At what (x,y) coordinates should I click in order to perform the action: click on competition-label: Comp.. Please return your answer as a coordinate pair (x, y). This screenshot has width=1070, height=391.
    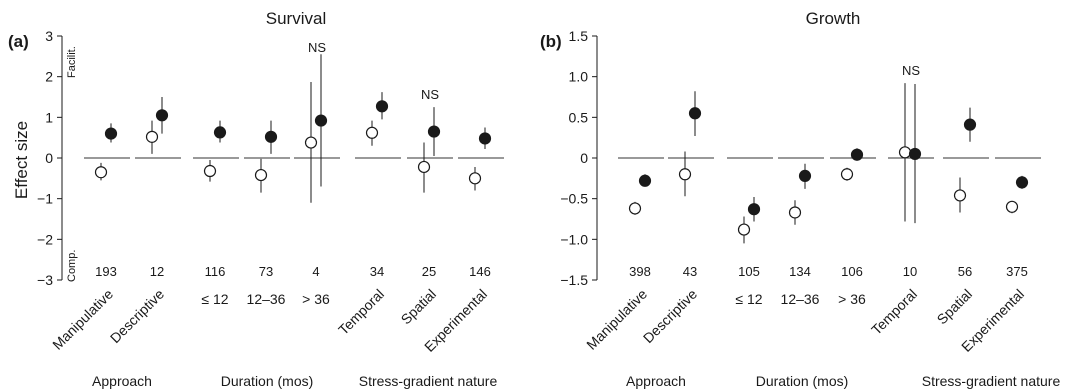
    Looking at the image, I should click on (72, 266).